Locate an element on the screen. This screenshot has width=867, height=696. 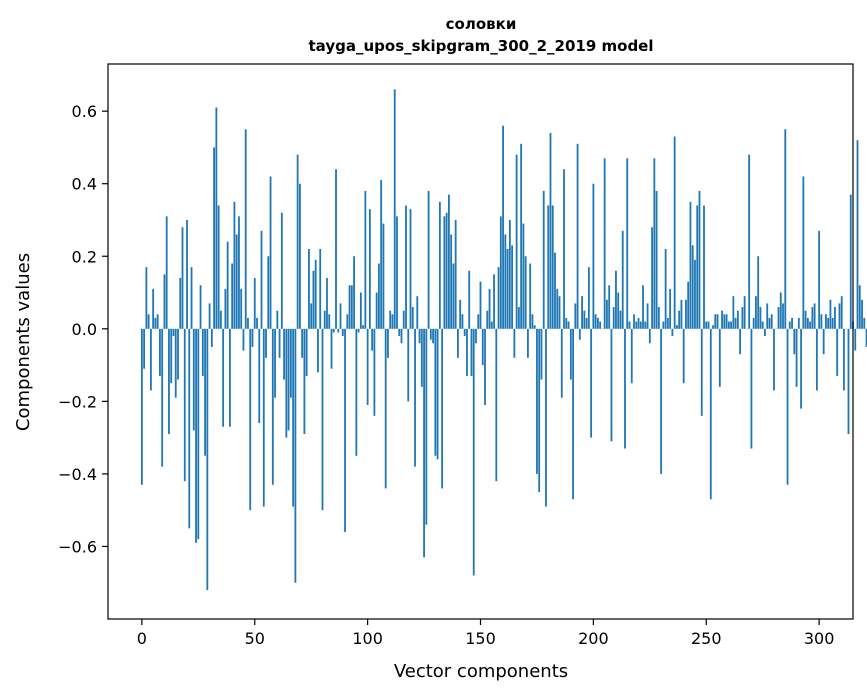
y-tick-label: 0.0 is located at coordinates (84, 329).